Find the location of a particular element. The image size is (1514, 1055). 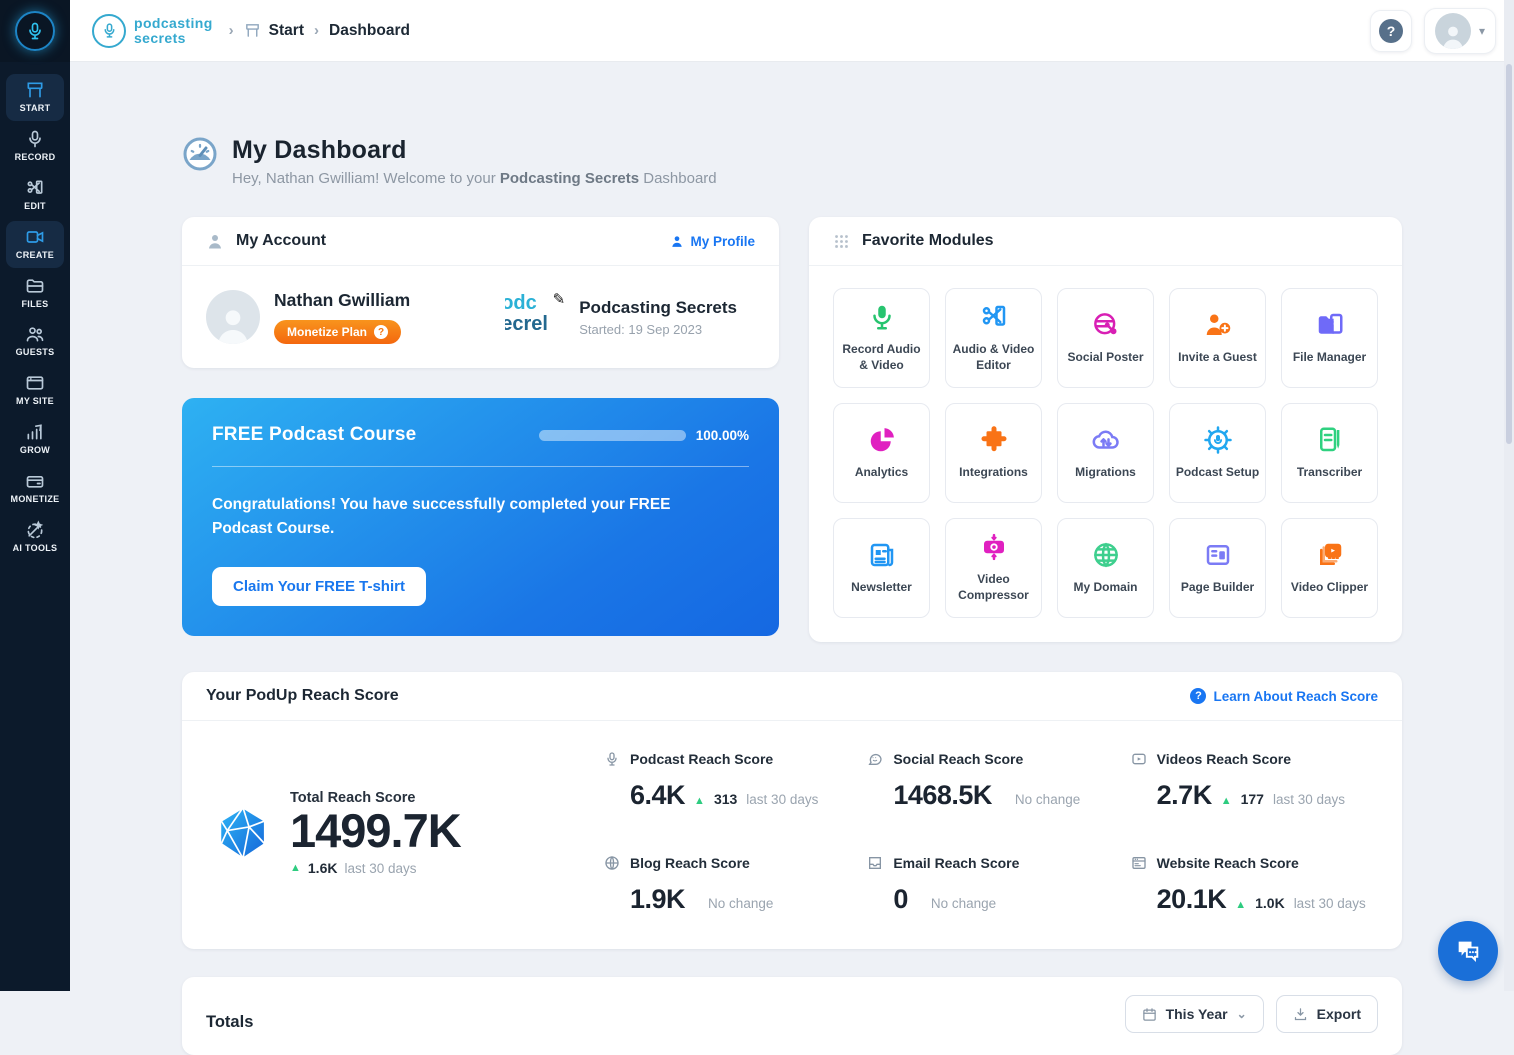

module-transcriber: Transcriber is located at coordinates (1329, 453).